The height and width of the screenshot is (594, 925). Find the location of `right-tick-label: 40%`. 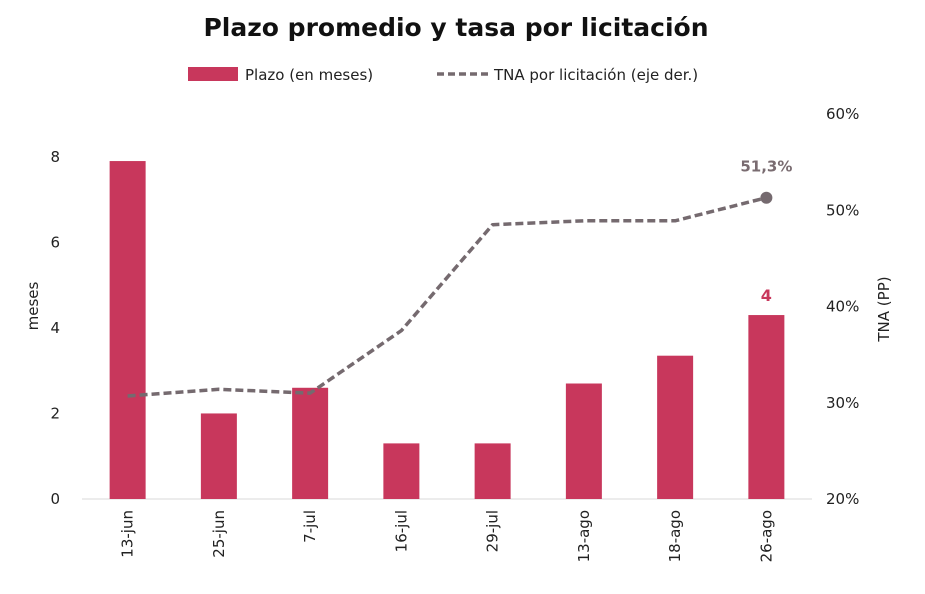

right-tick-label: 40% is located at coordinates (842, 307).